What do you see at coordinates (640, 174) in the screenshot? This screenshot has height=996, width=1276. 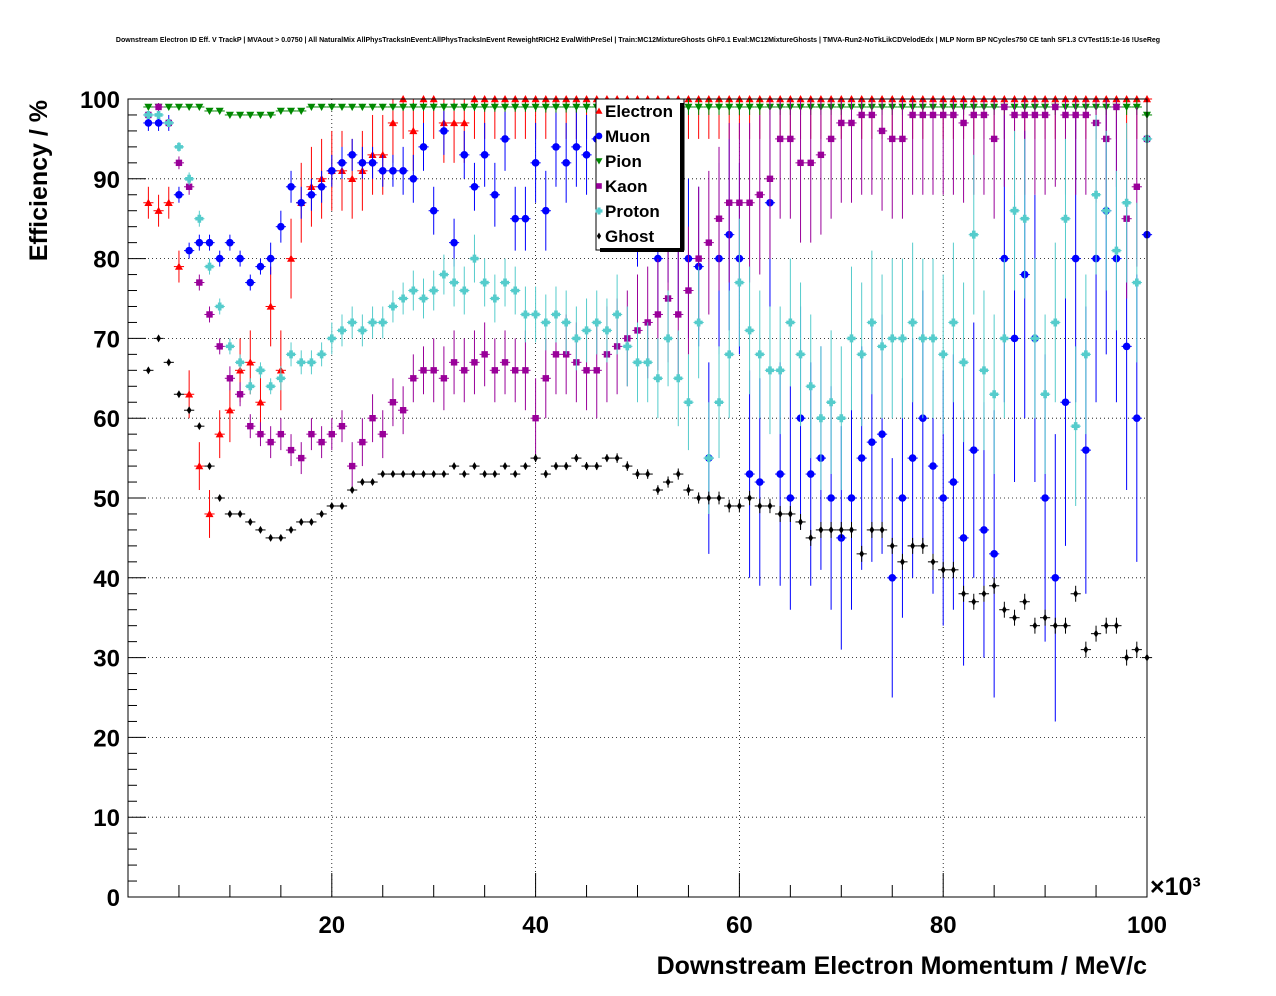 I see `legend-box` at bounding box center [640, 174].